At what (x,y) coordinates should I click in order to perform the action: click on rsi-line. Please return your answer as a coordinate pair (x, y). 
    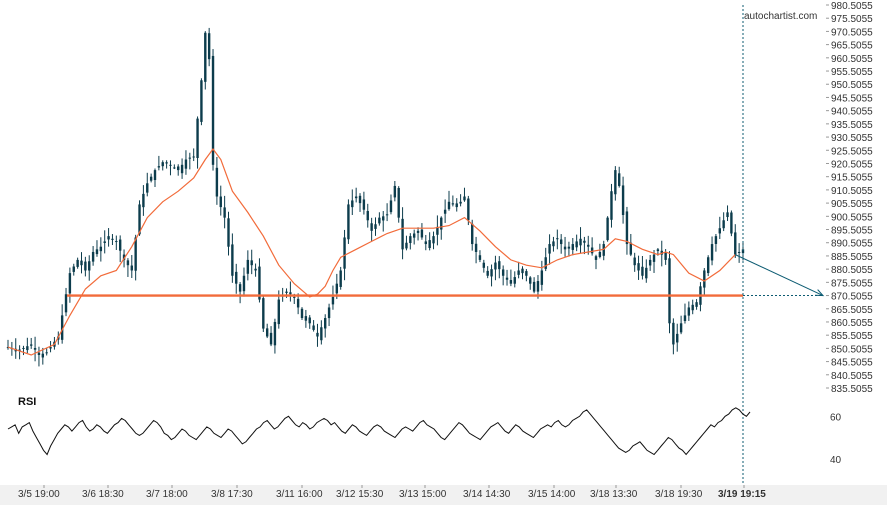
    Looking at the image, I should click on (379, 431).